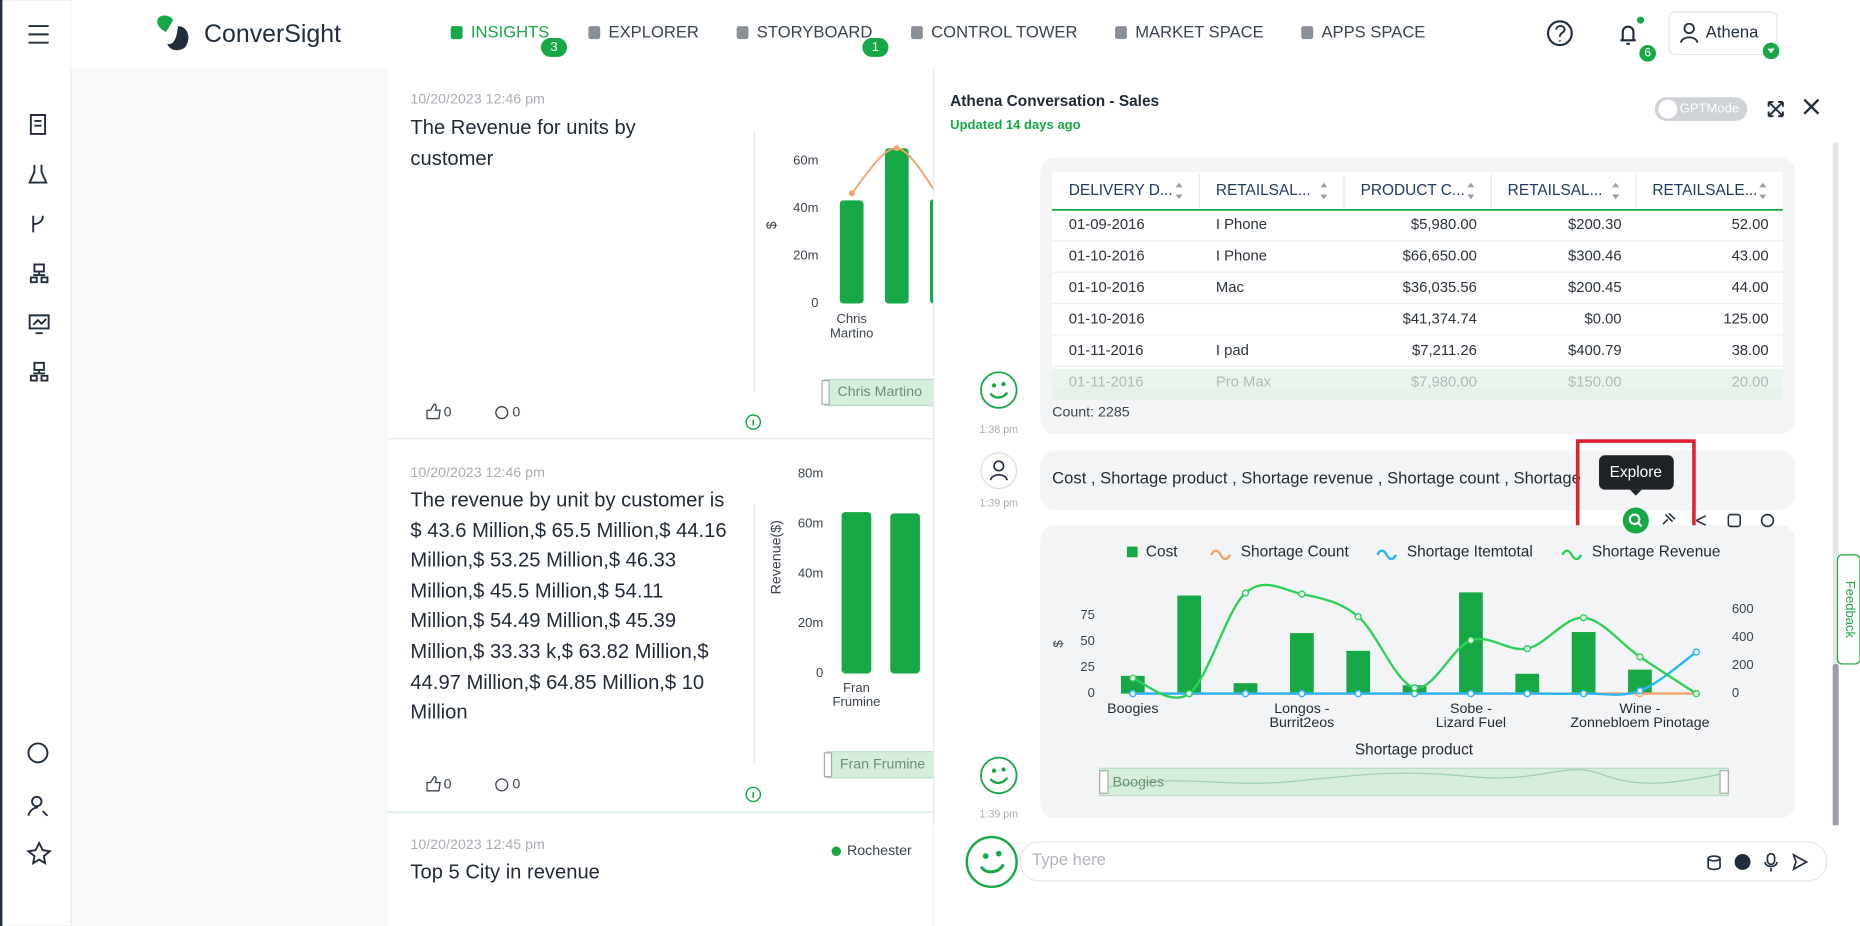 Image resolution: width=1860 pixels, height=926 pixels. I want to click on y-tick-label: 75, so click(1087, 614).